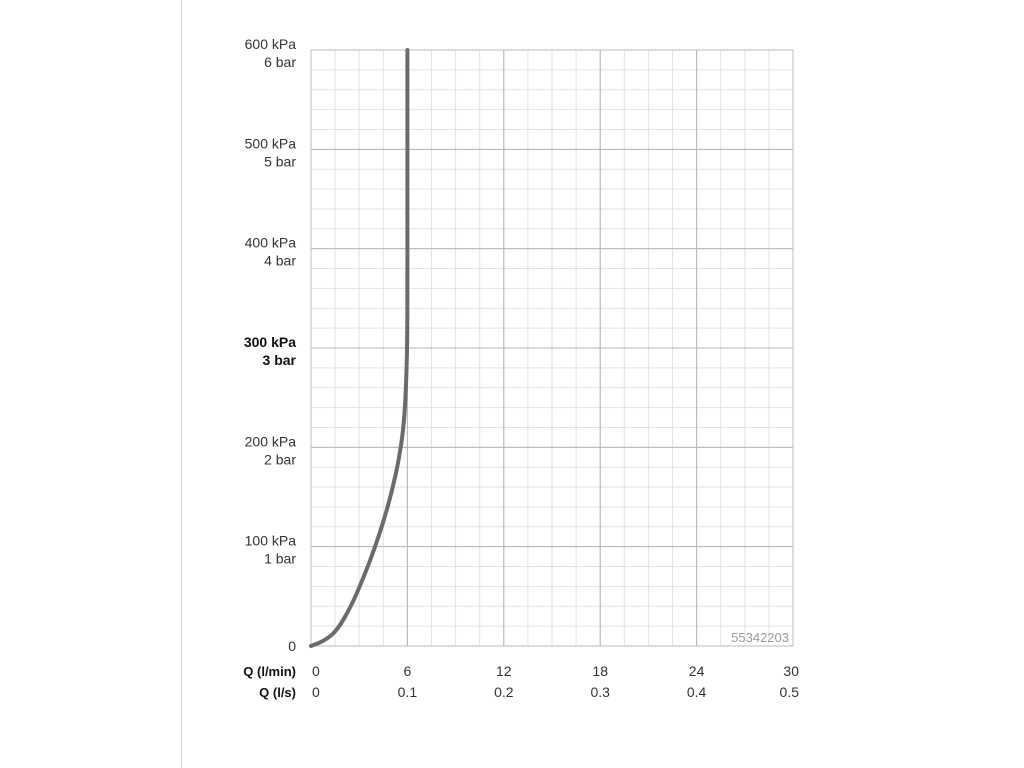 This screenshot has width=1024, height=768. What do you see at coordinates (600, 692) in the screenshot?
I see `x-tick-label-ls: 0.3` at bounding box center [600, 692].